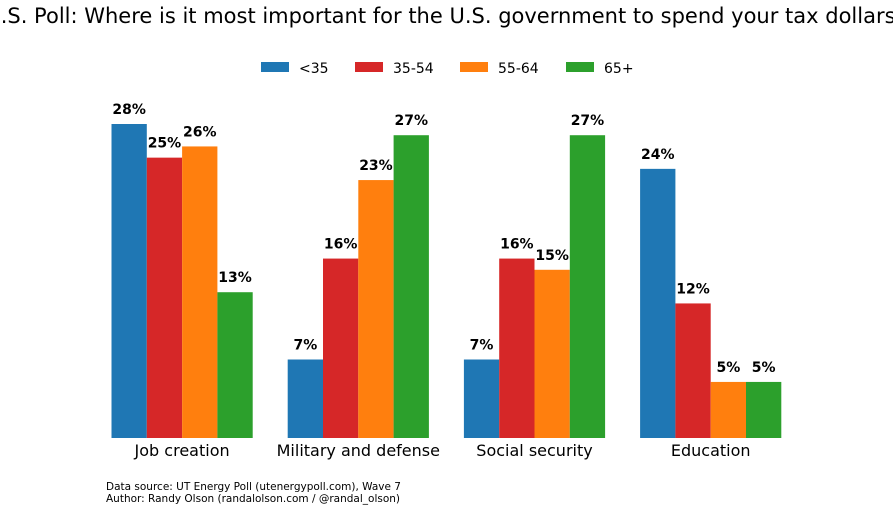 Image resolution: width=893 pixels, height=511 pixels. Describe the element at coordinates (411, 121) in the screenshot. I see `data-label-military-and-defense-65: 27%` at that location.